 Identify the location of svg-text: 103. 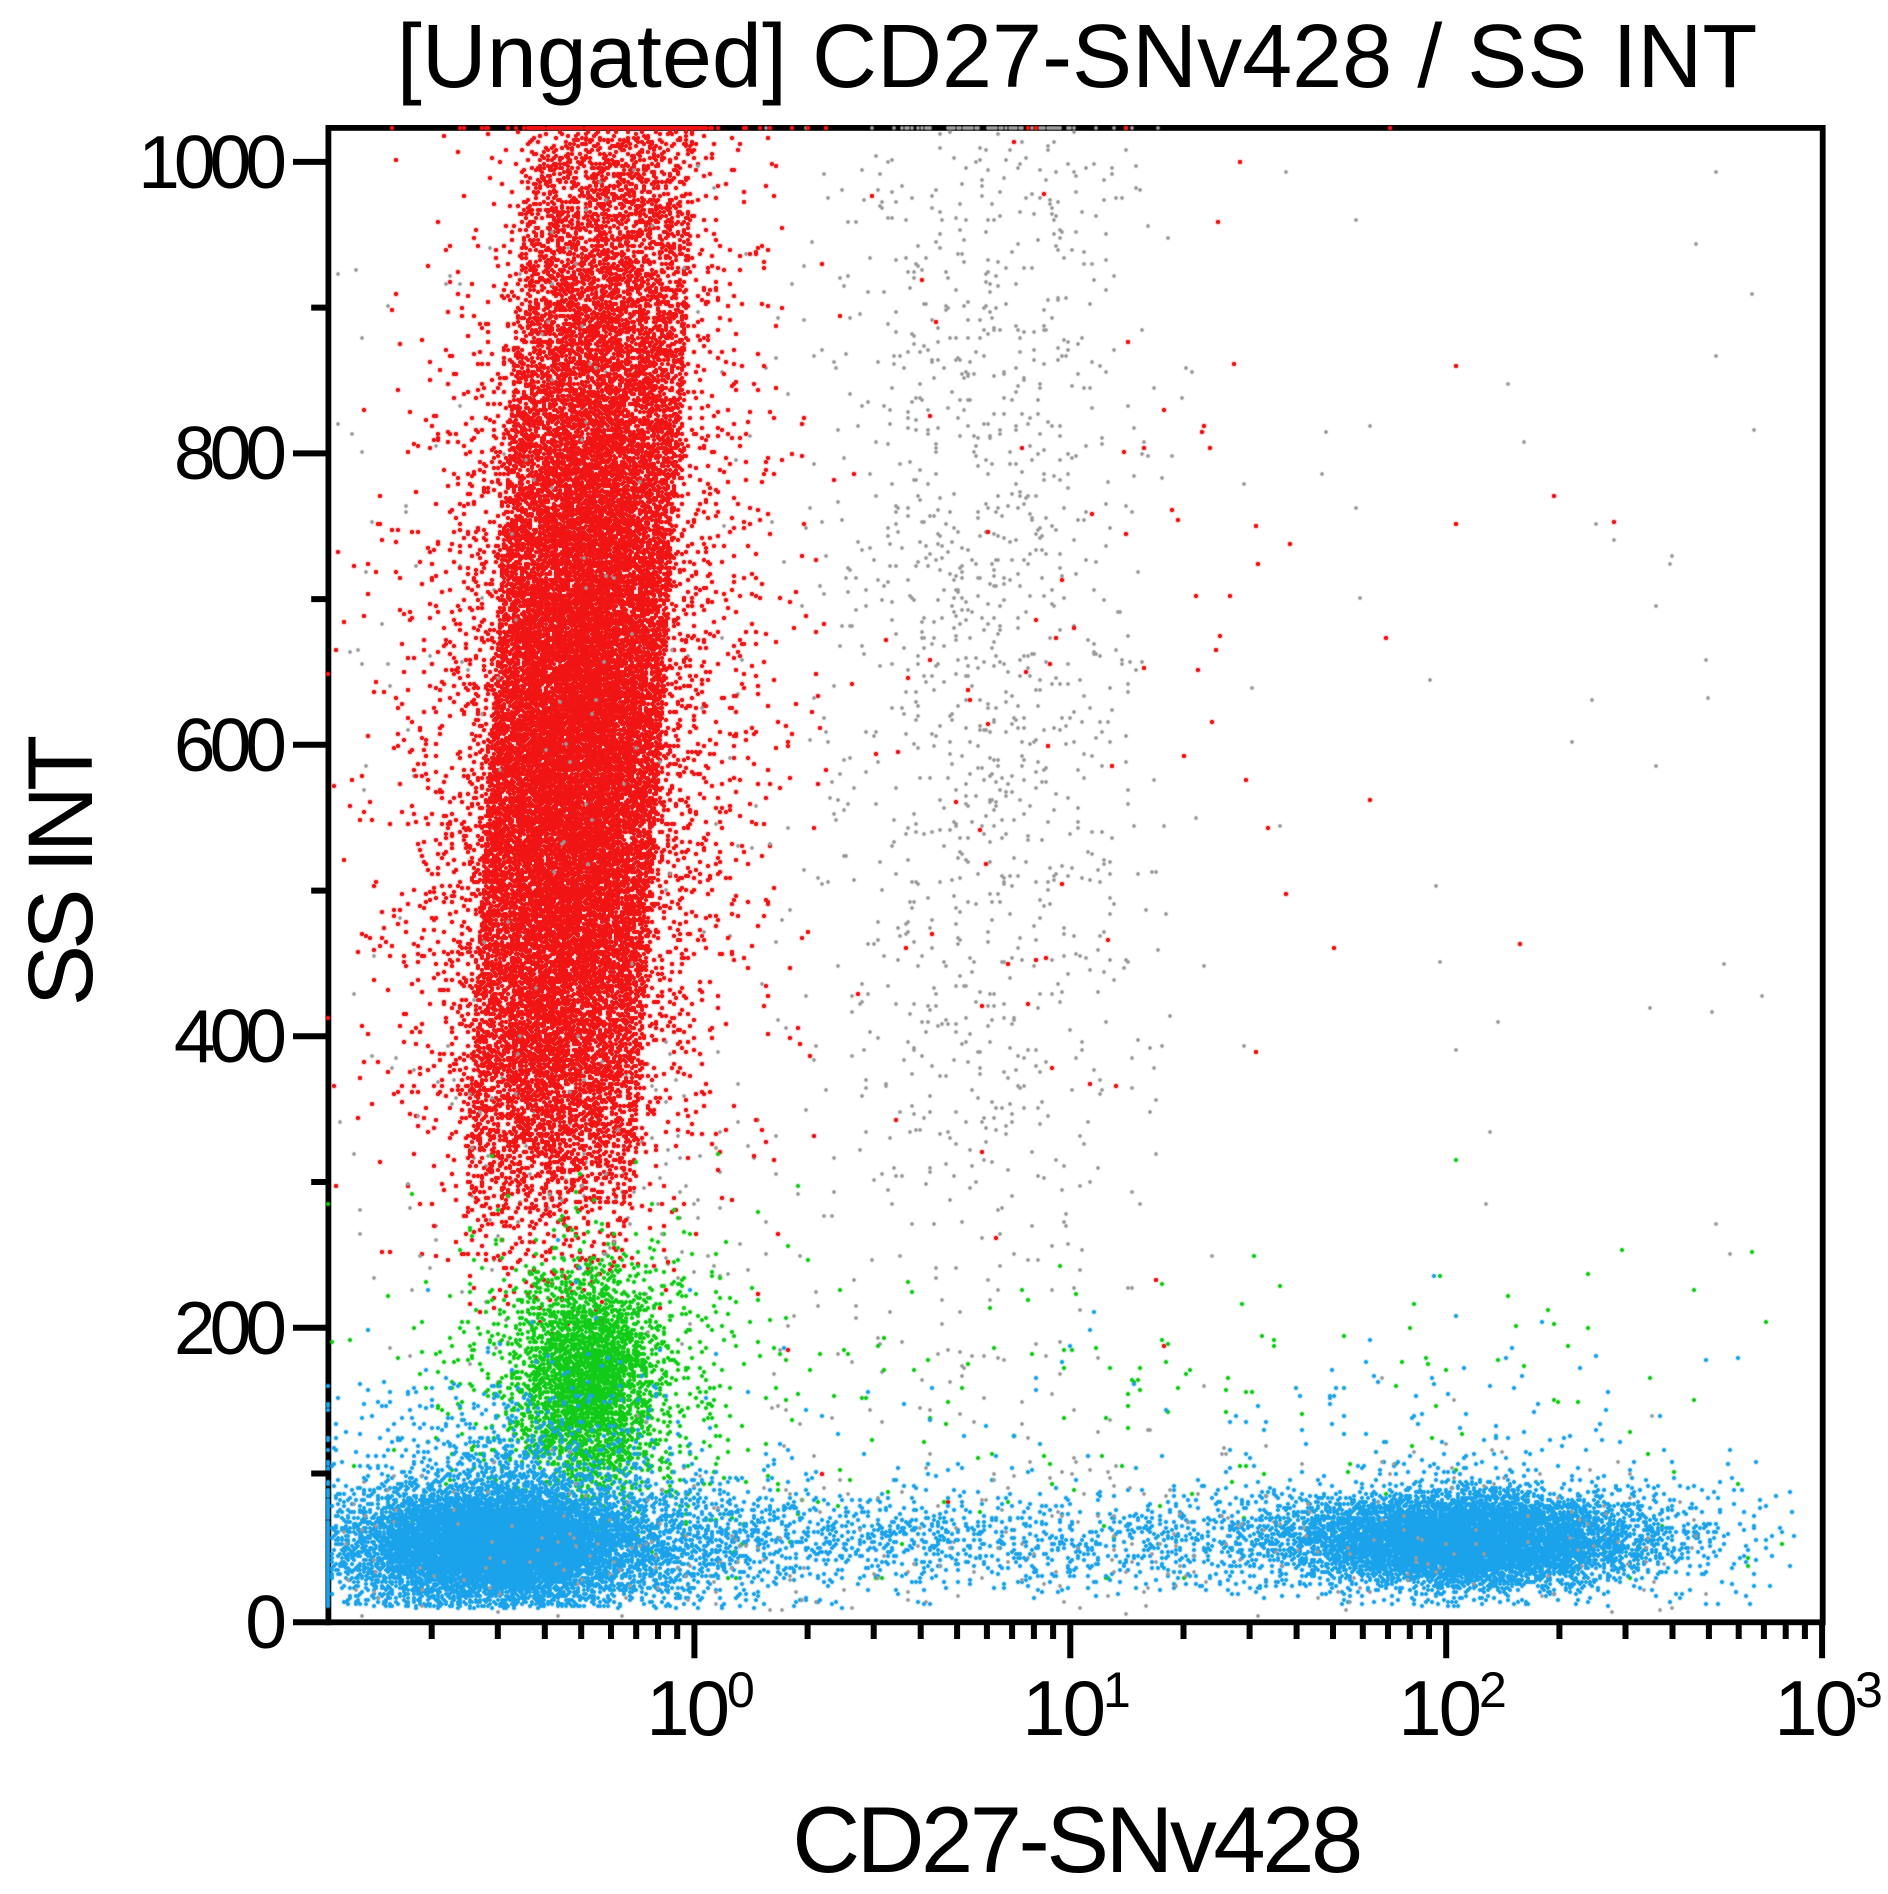
(1827, 1707).